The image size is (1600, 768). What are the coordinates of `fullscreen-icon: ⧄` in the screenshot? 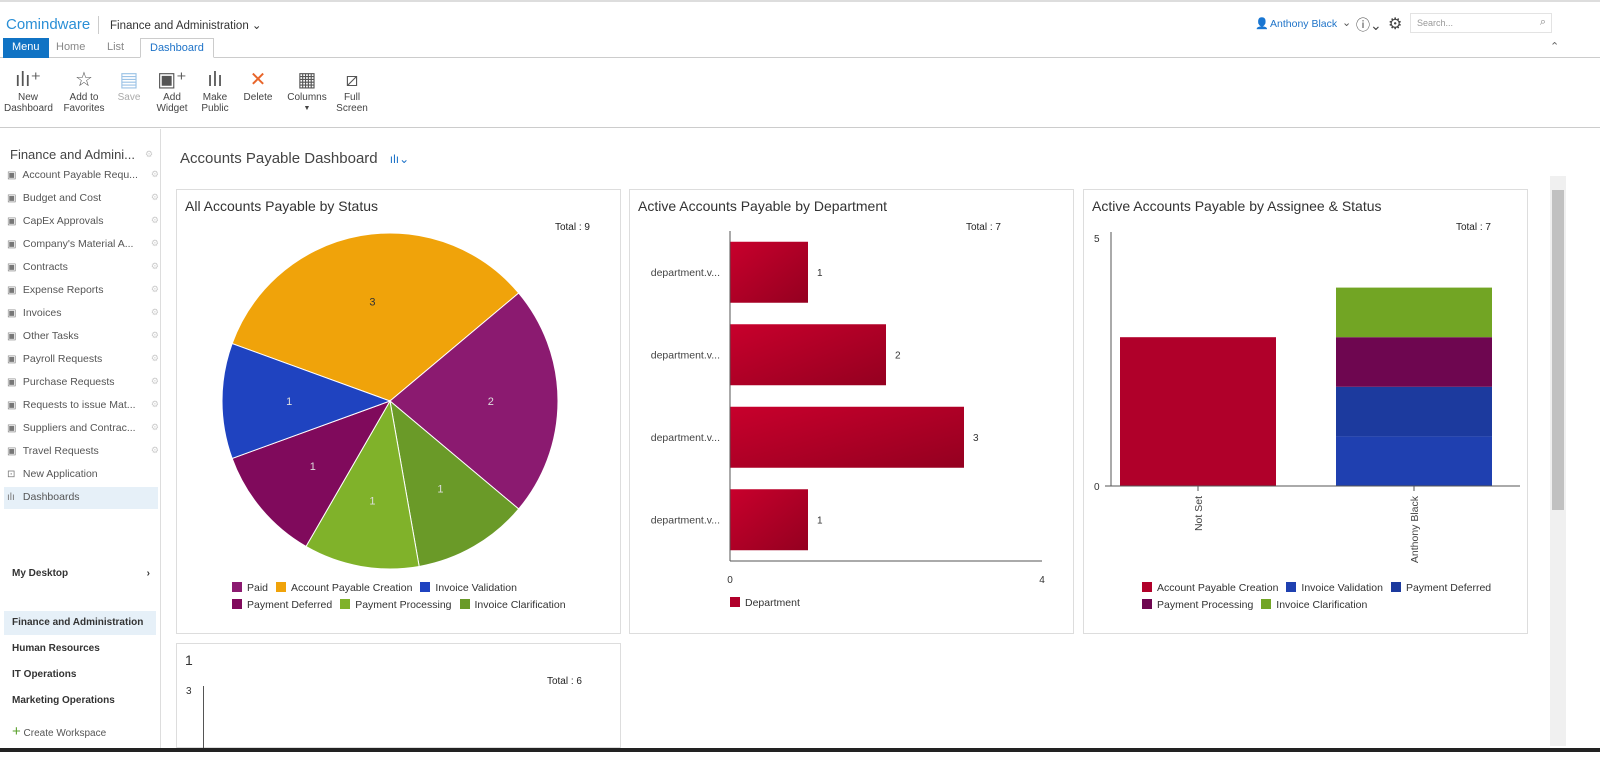 It's located at (352, 80).